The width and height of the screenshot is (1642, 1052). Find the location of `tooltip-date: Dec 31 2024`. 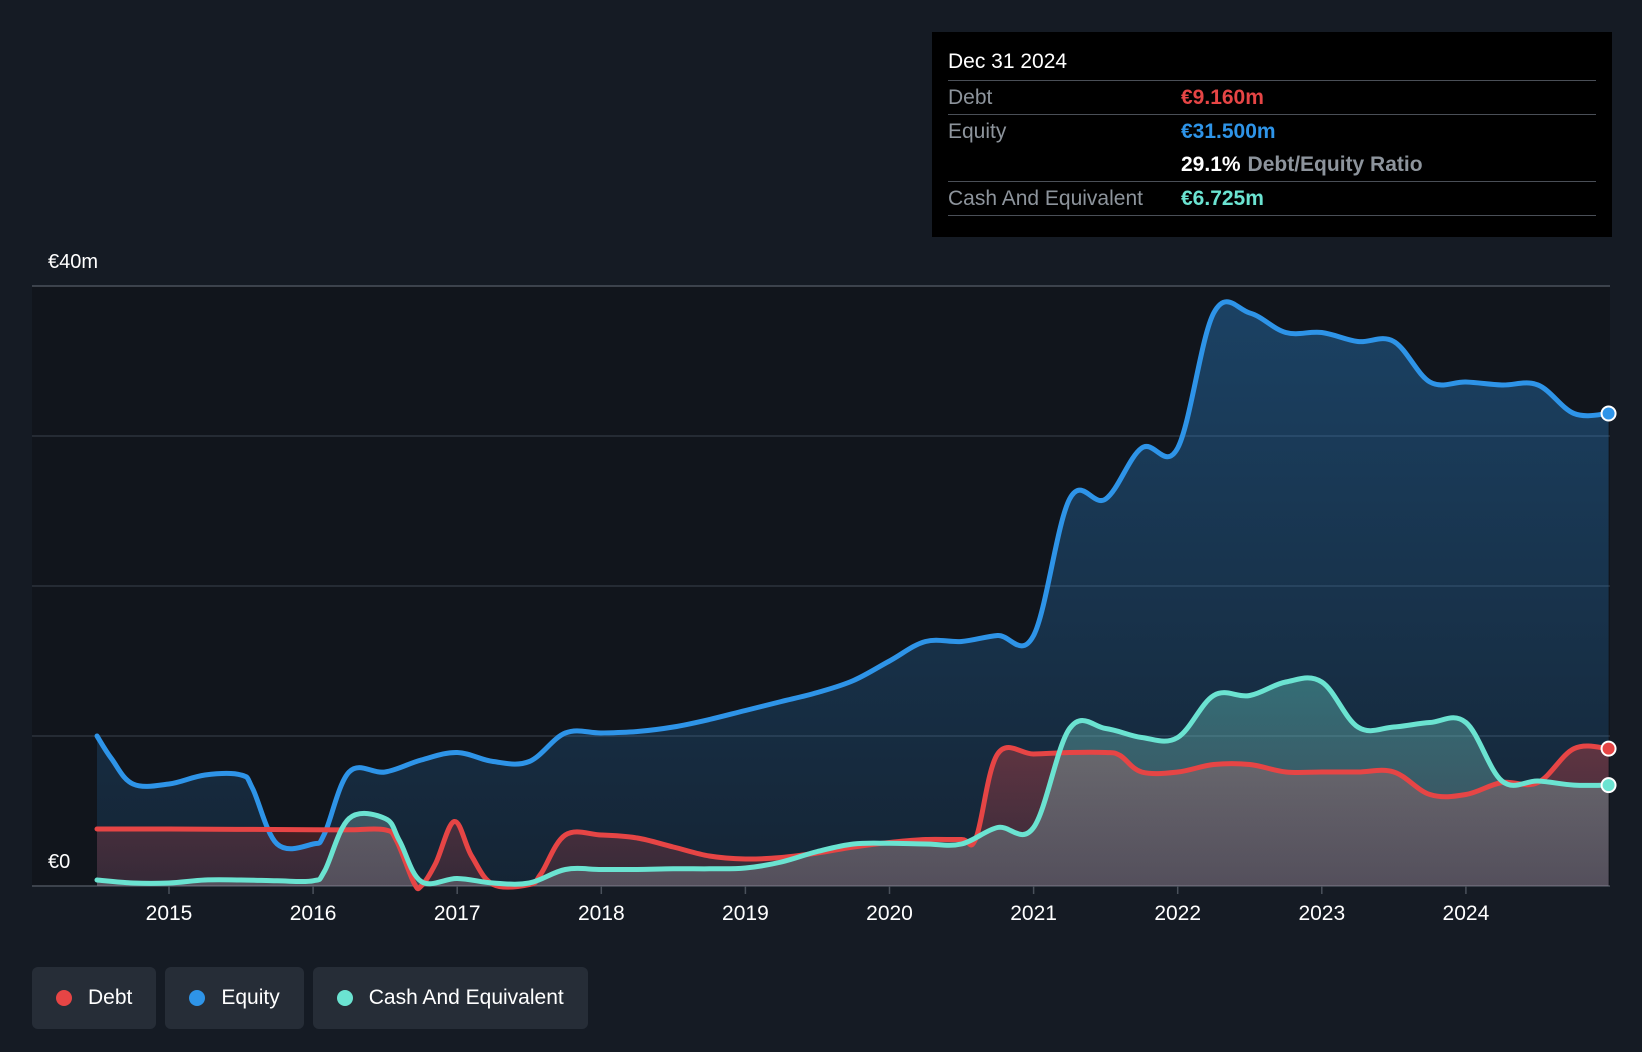

tooltip-date: Dec 31 2024 is located at coordinates (1008, 61).